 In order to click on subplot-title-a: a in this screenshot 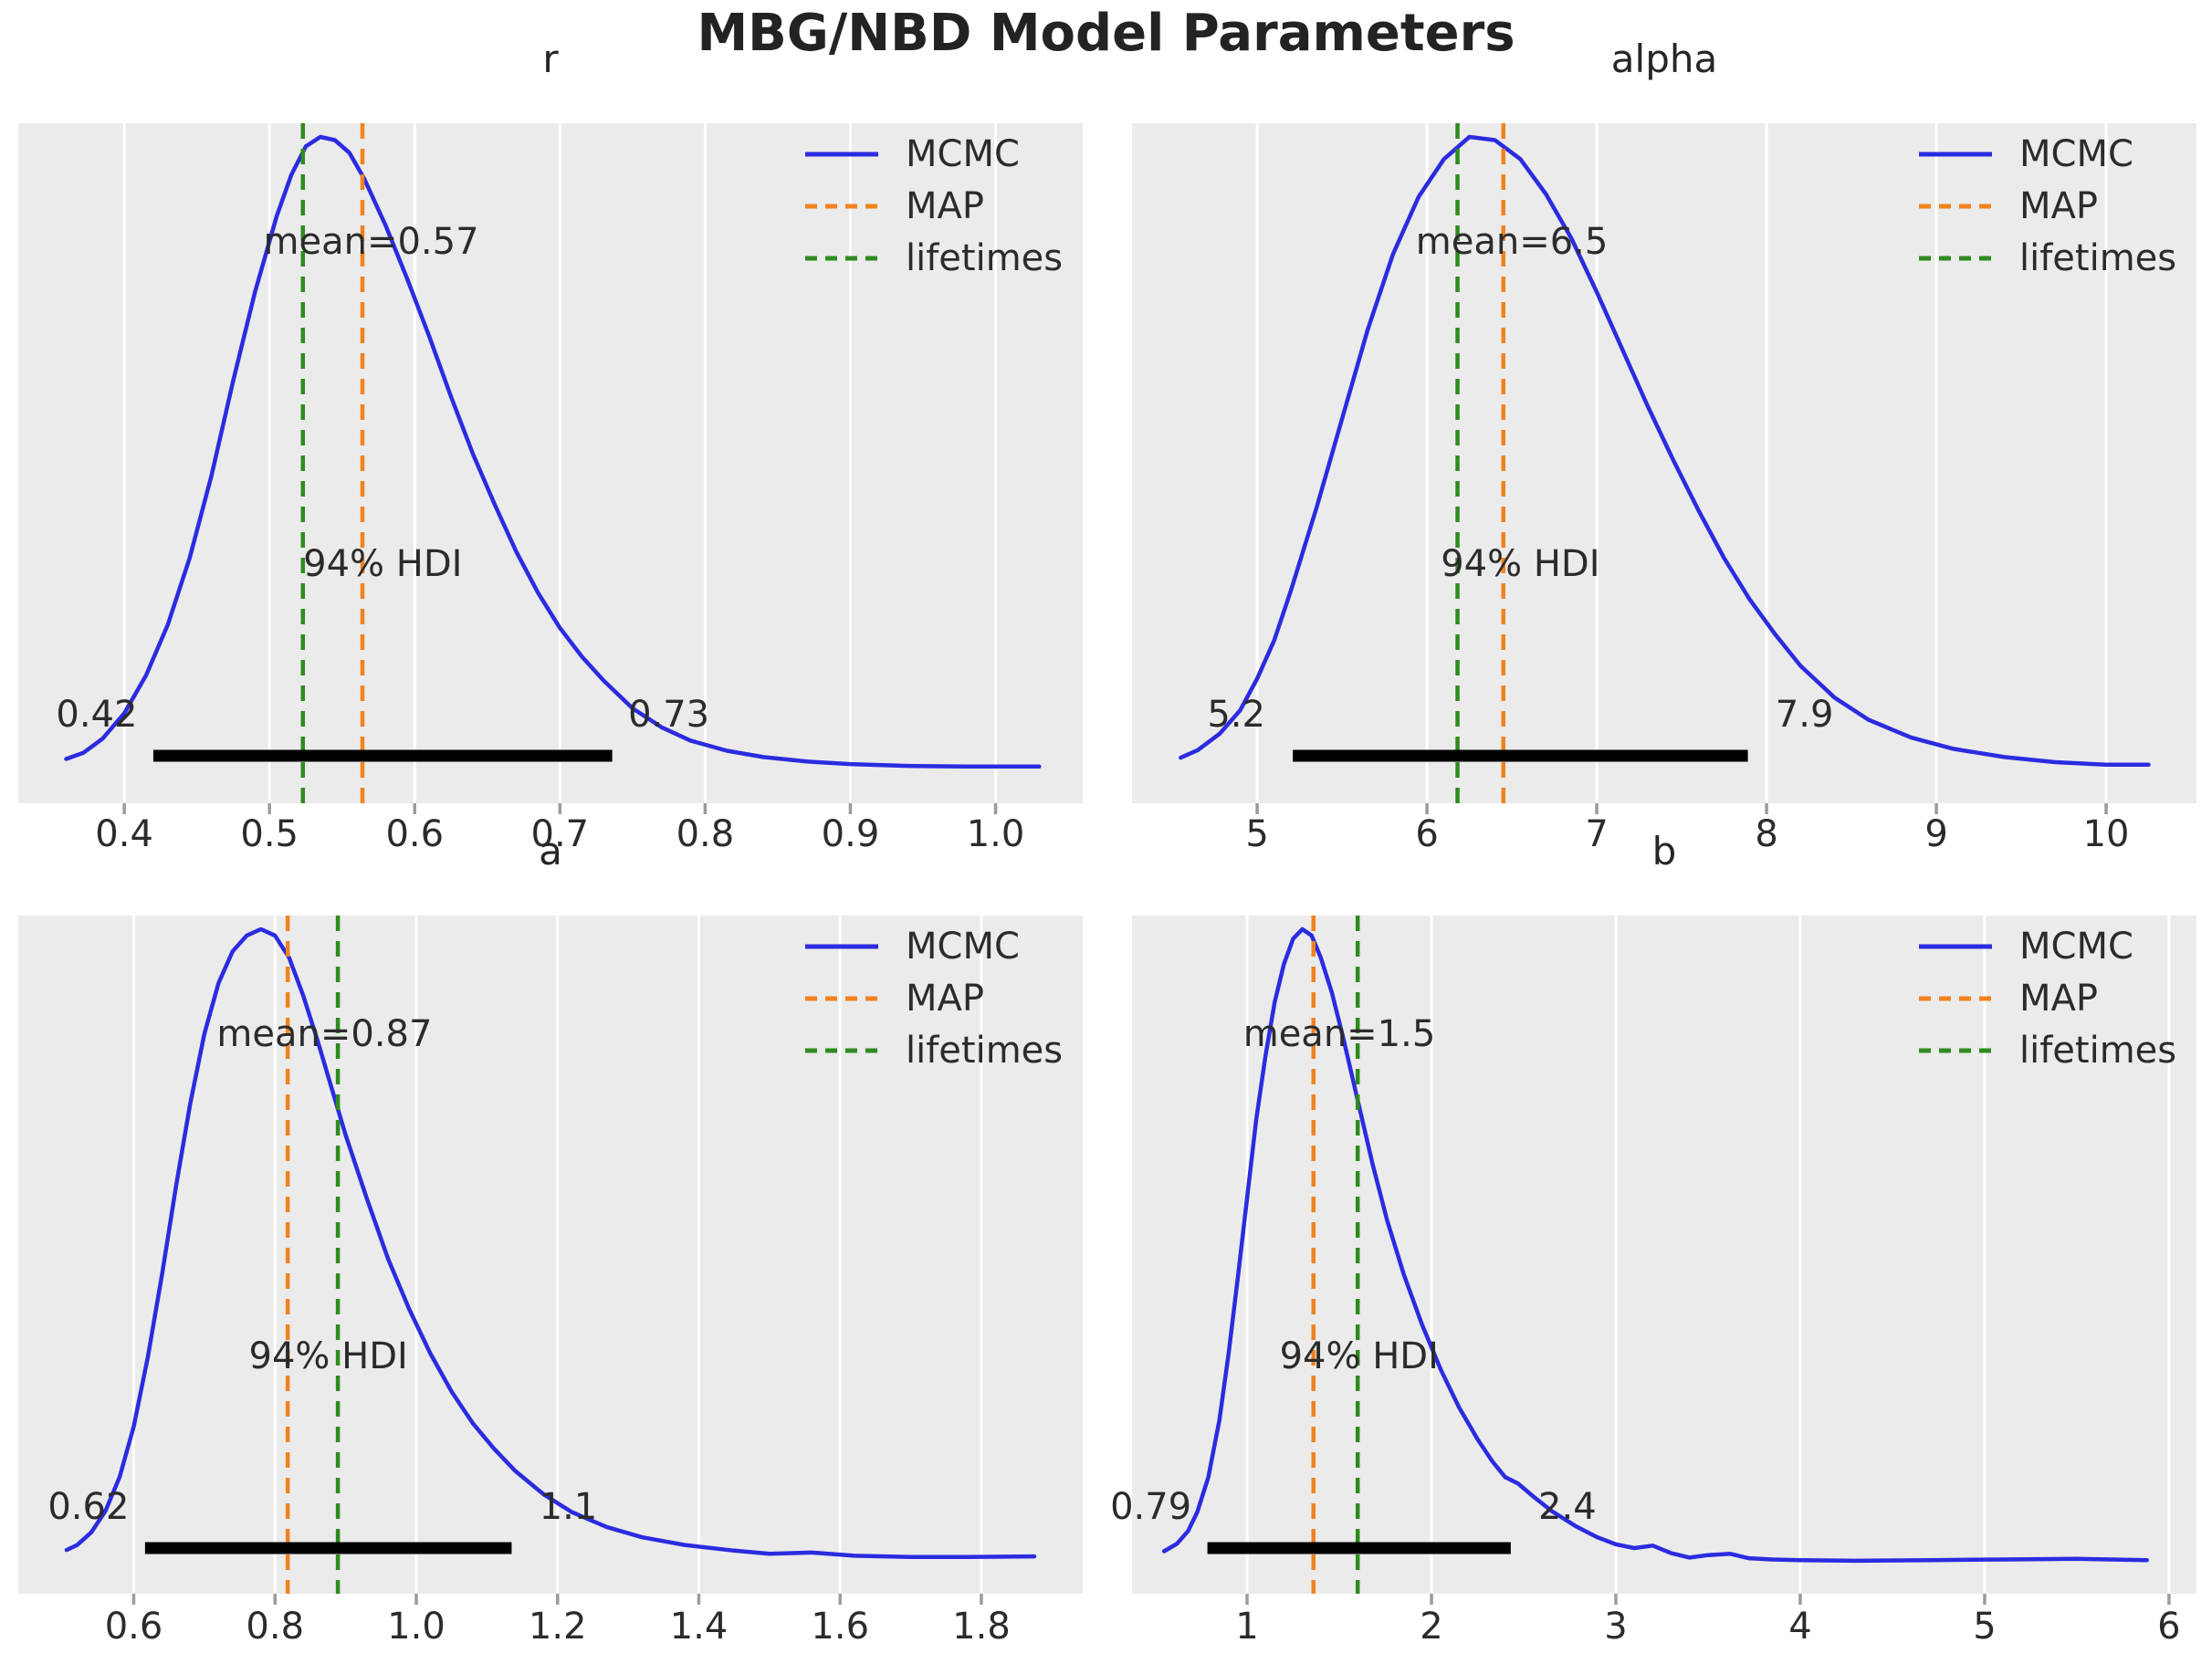, I will do `click(550, 851)`.